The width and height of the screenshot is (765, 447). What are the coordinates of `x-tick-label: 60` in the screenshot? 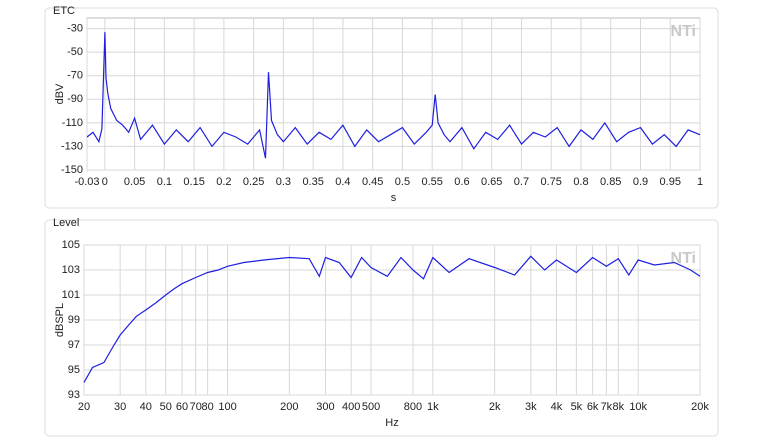 It's located at (182, 407).